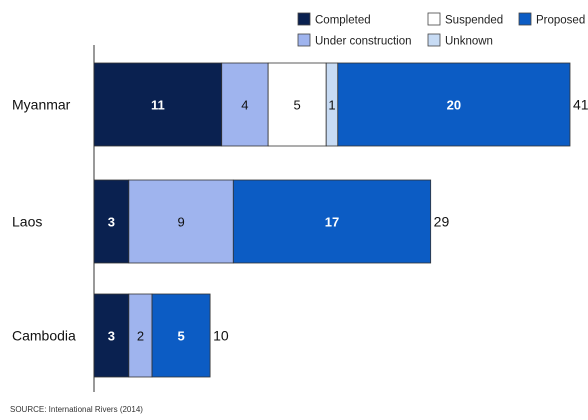 The height and width of the screenshot is (420, 588). I want to click on legend-item-under-construction: Under construction, so click(354, 40).